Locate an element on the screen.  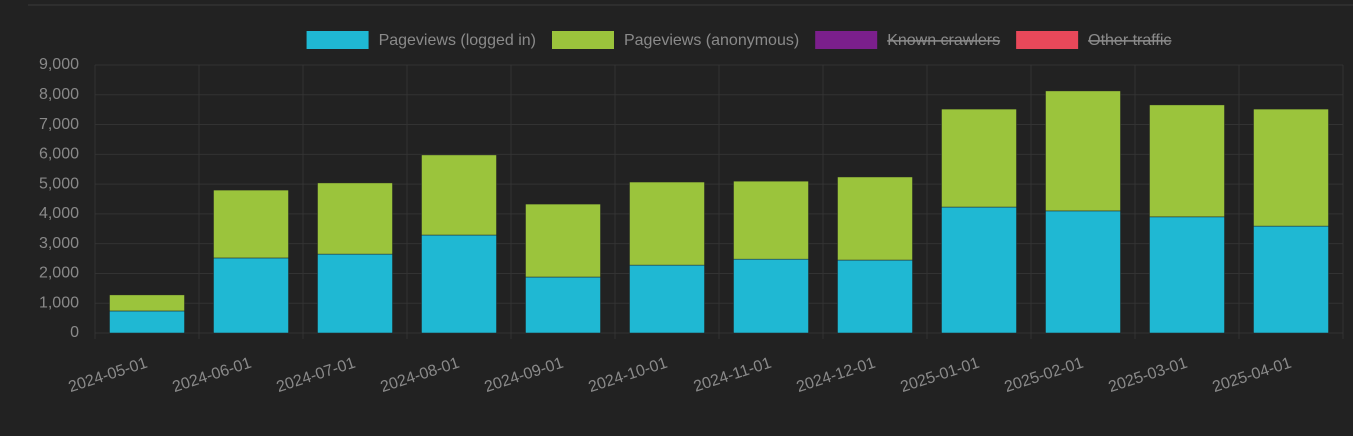
y-tick-label: 7,000 is located at coordinates (59, 124).